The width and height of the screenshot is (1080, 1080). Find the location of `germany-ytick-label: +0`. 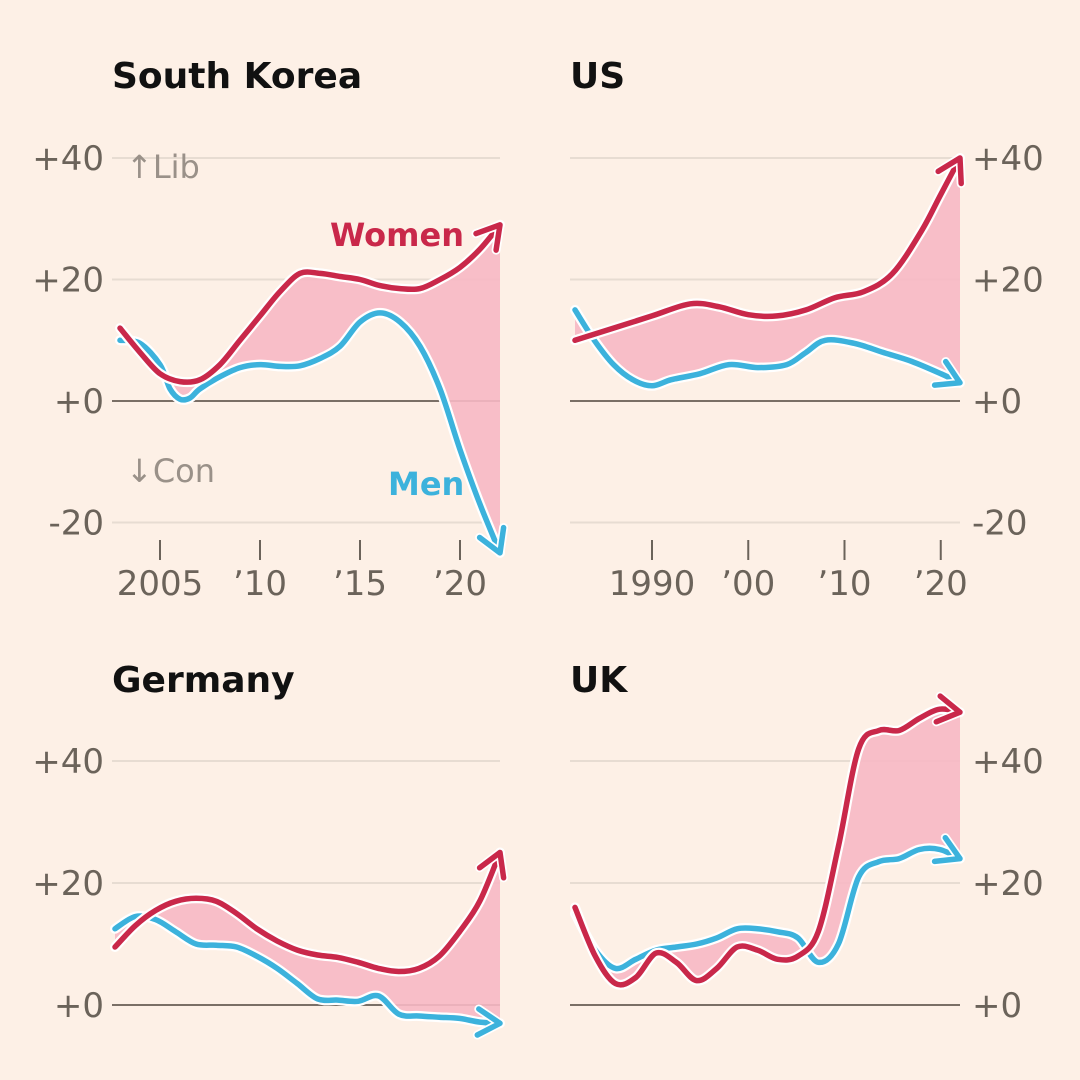

germany-ytick-label: +0 is located at coordinates (79, 1006).